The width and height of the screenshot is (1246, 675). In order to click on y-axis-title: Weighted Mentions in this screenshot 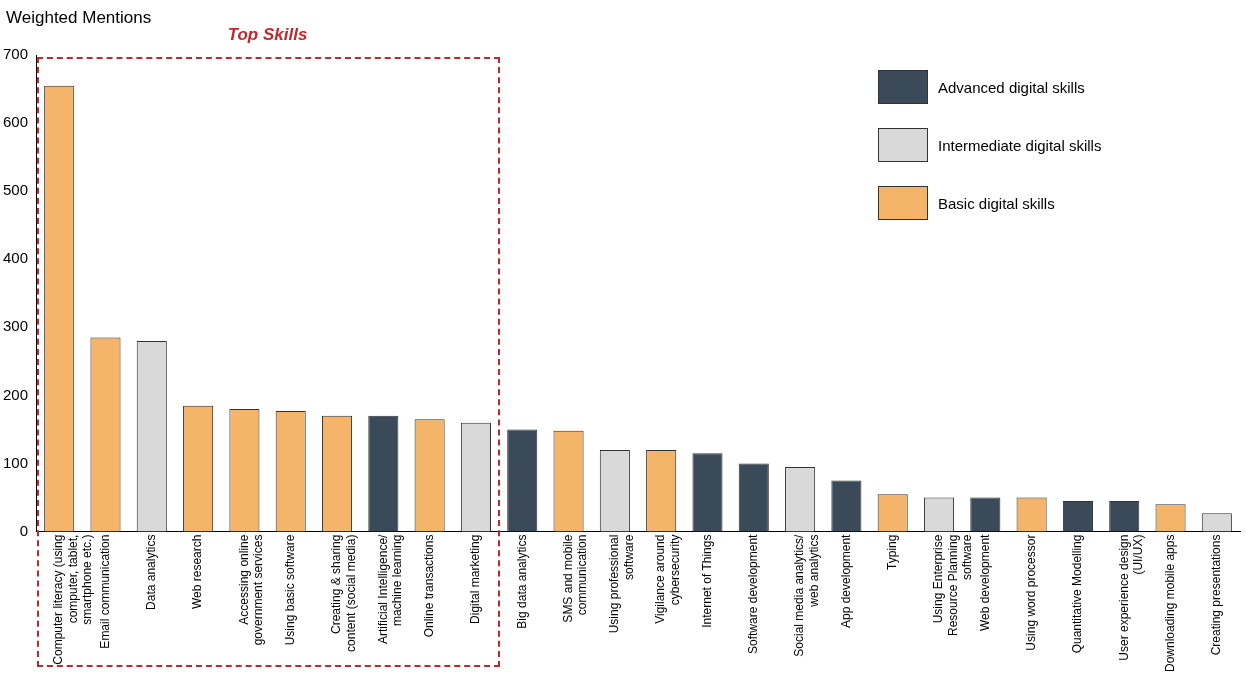, I will do `click(79, 18)`.